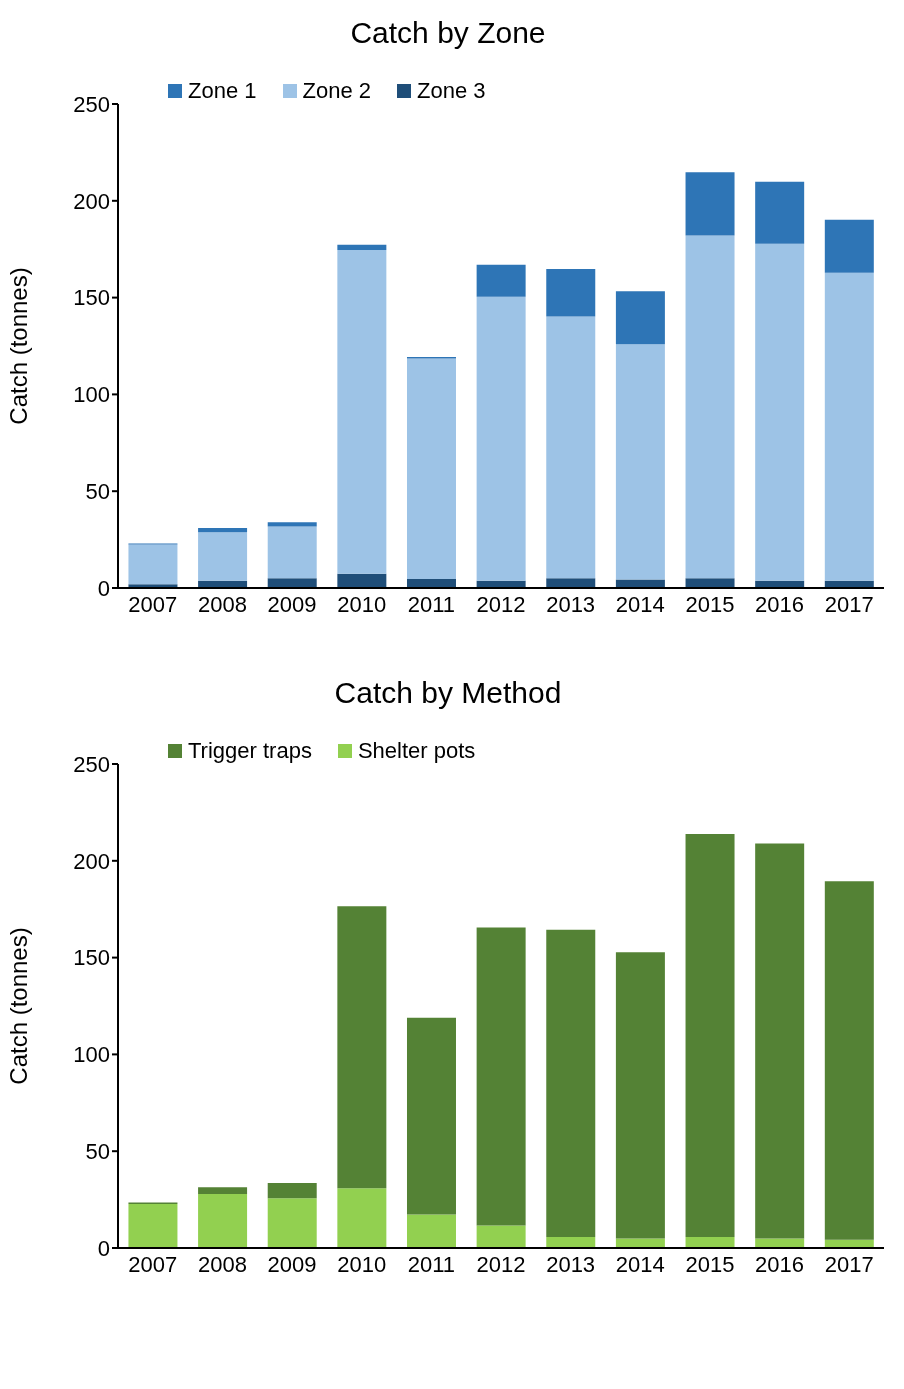 The height and width of the screenshot is (1389, 904). What do you see at coordinates (448, 693) in the screenshot?
I see `chart-title: Catch by Method` at bounding box center [448, 693].